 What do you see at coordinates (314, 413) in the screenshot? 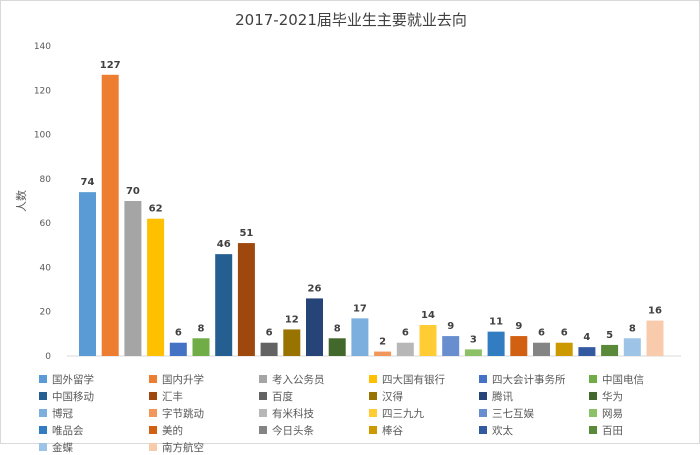
I see `legend-item: 有米科技` at bounding box center [314, 413].